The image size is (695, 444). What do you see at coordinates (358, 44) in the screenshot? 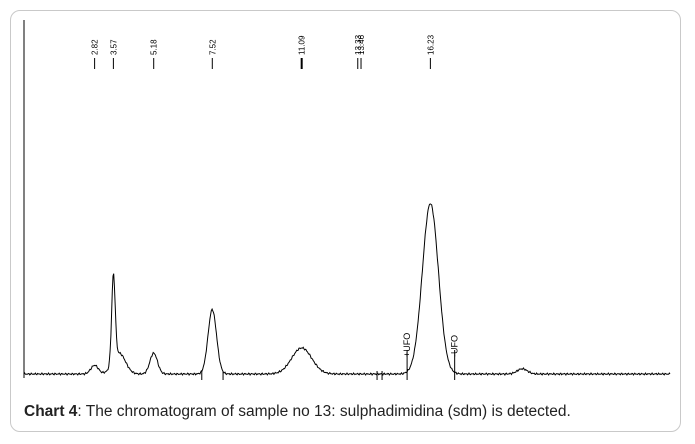
I see `rt-label: 13.33` at bounding box center [358, 44].